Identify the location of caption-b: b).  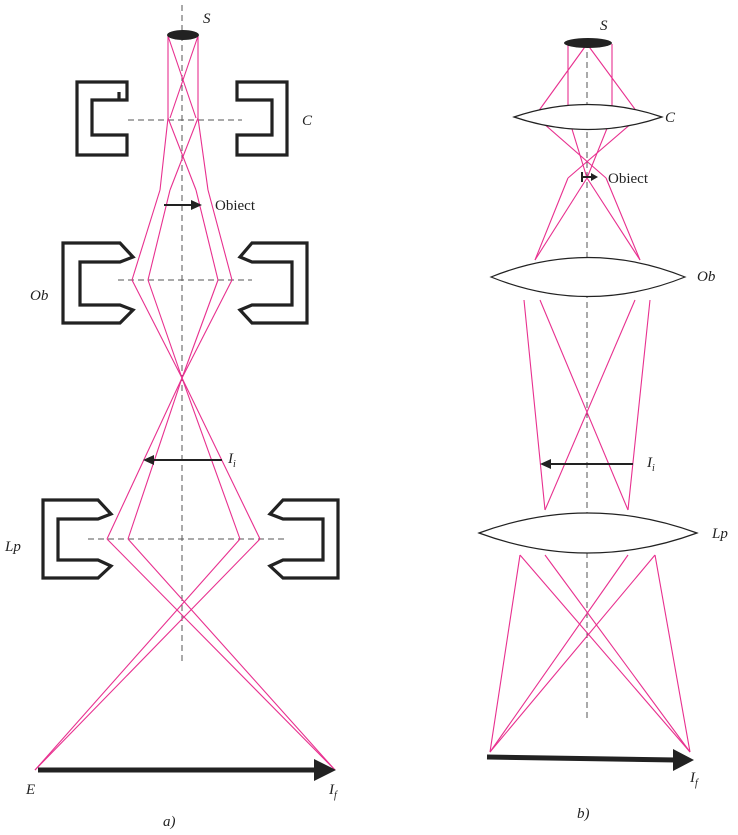
(583, 814).